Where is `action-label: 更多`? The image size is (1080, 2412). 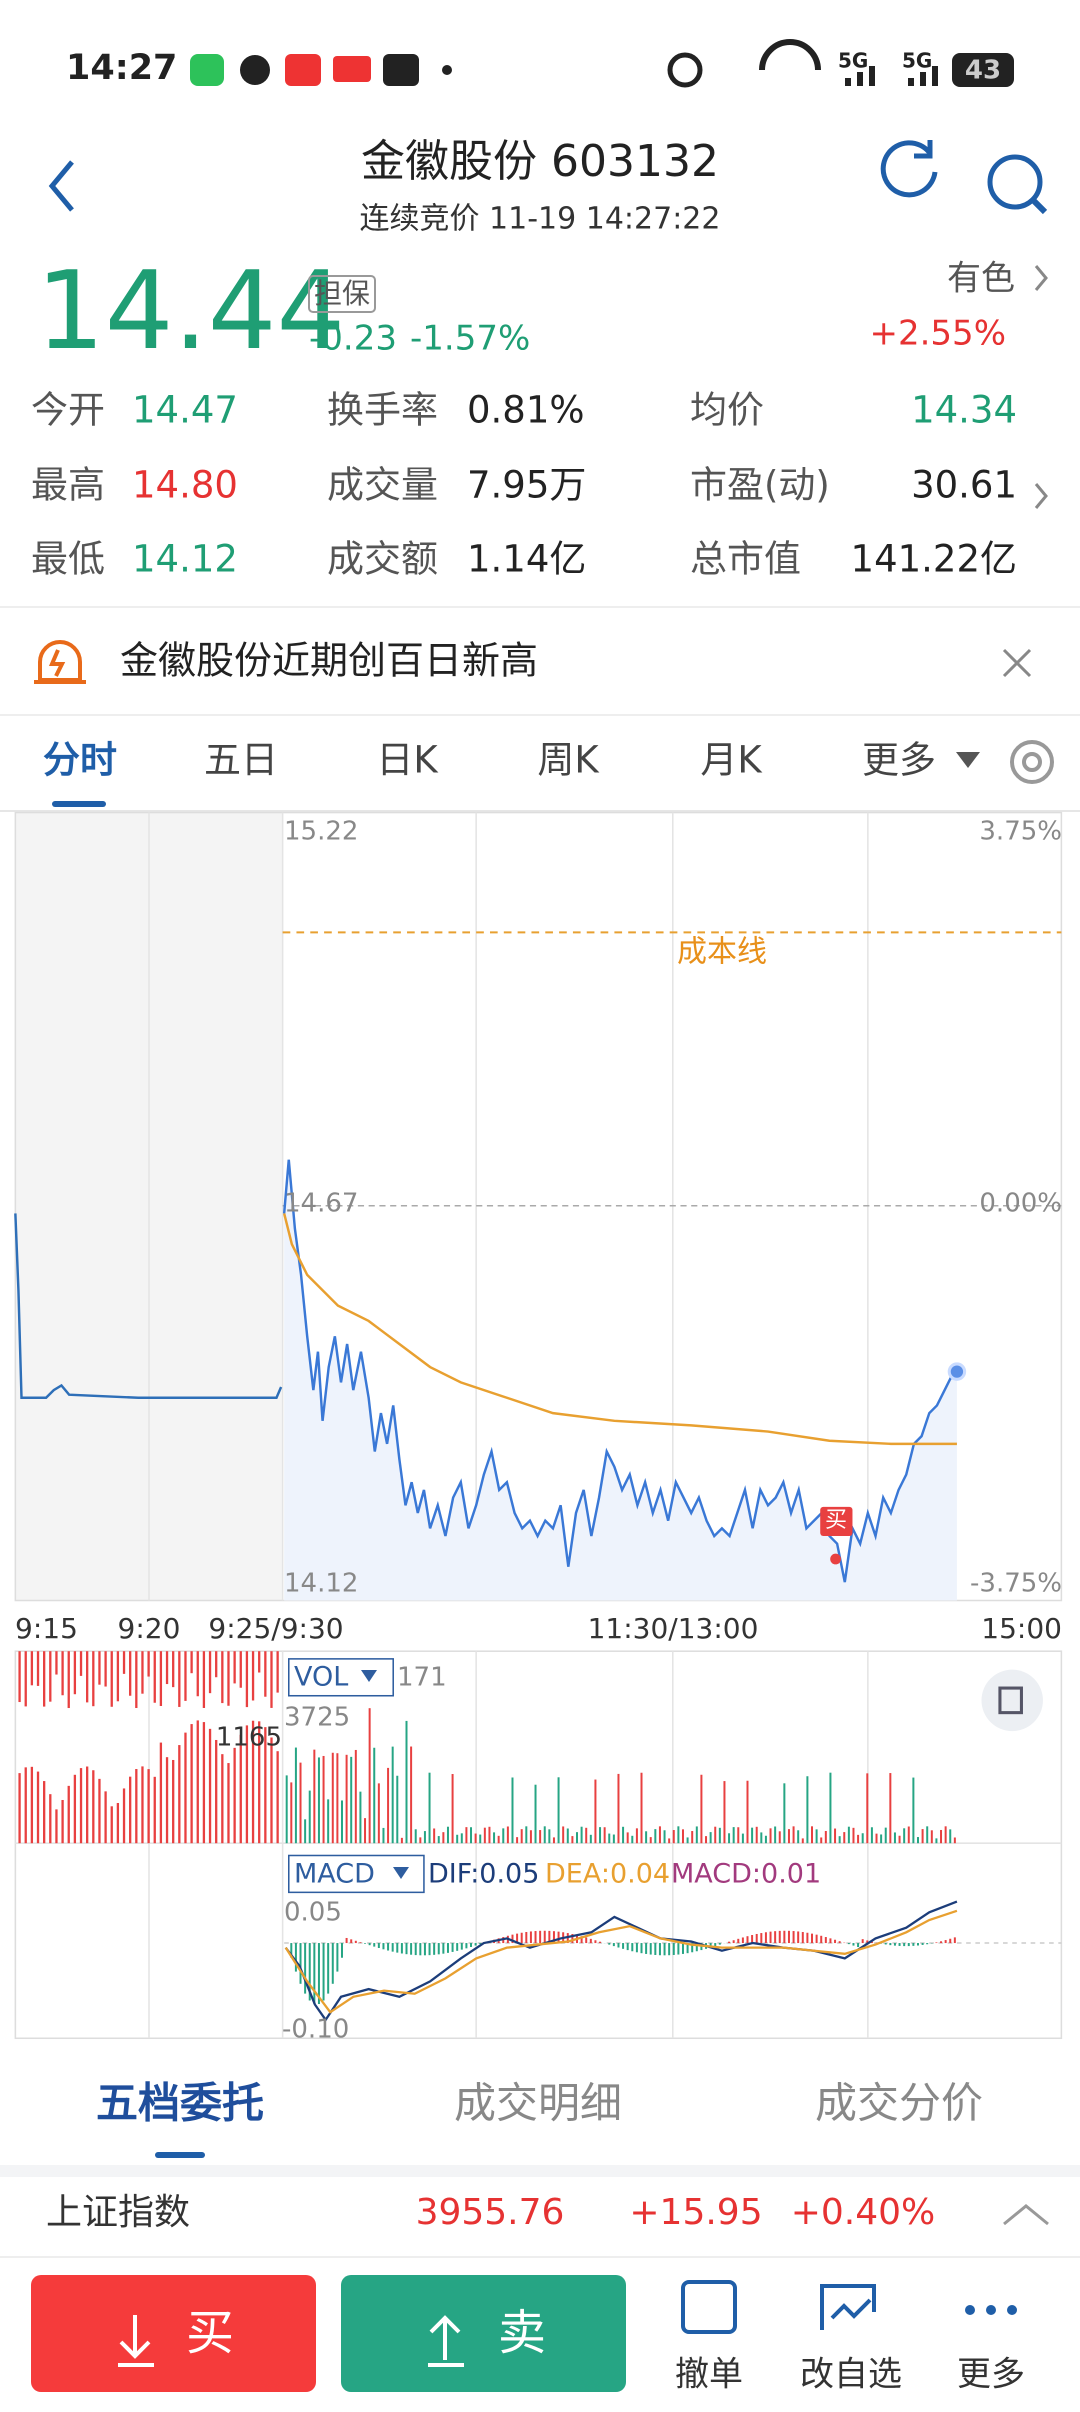 action-label: 更多 is located at coordinates (991, 2375).